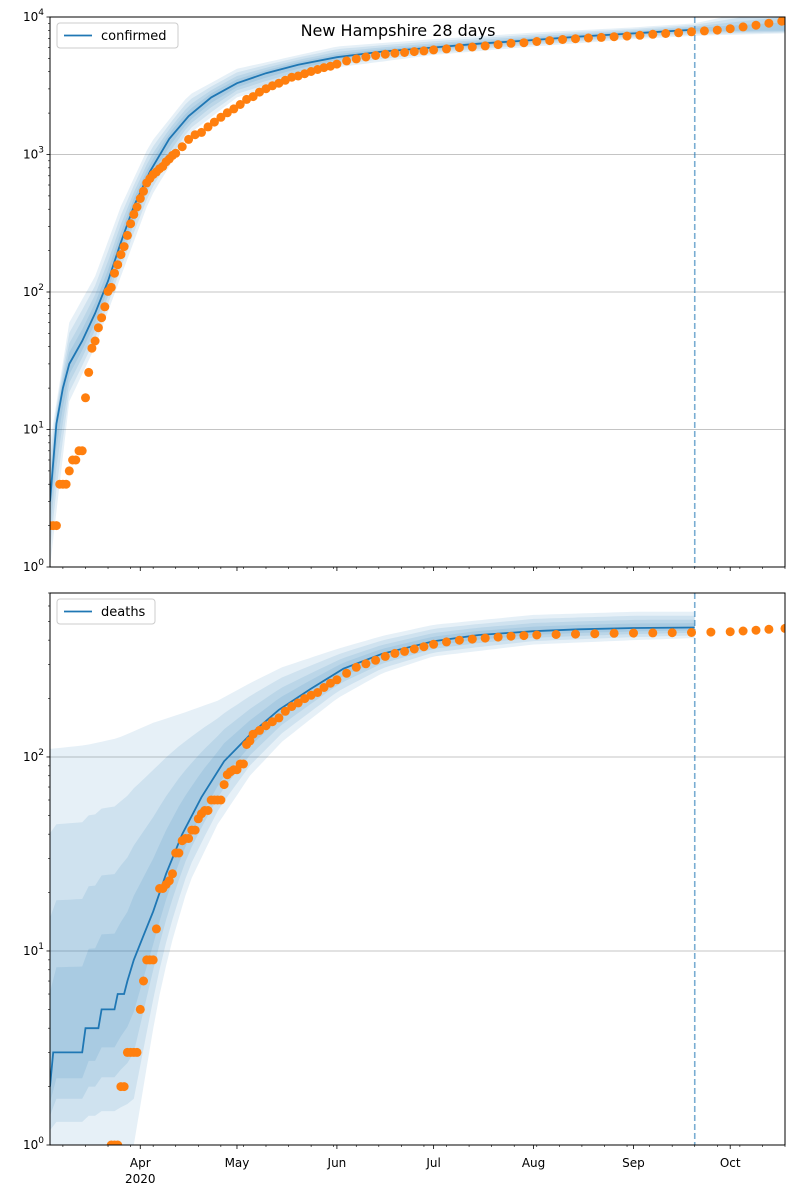 The width and height of the screenshot is (800, 1200). I want to click on x-tick-label: Jun, so click(337, 1163).